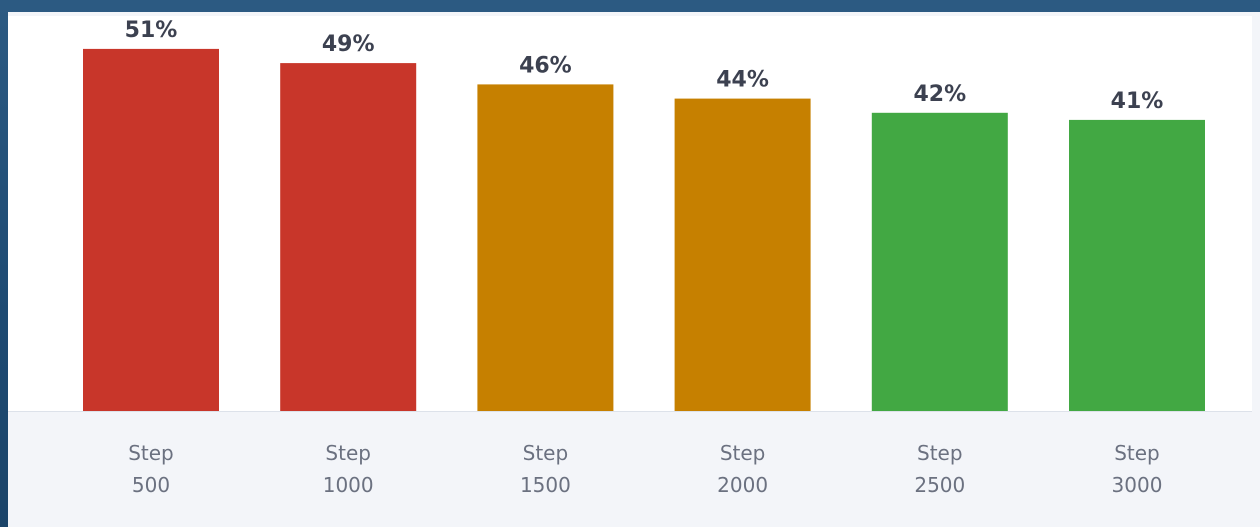 Image resolution: width=1260 pixels, height=527 pixels. I want to click on x-tick-label: Step 2500, so click(939, 469).